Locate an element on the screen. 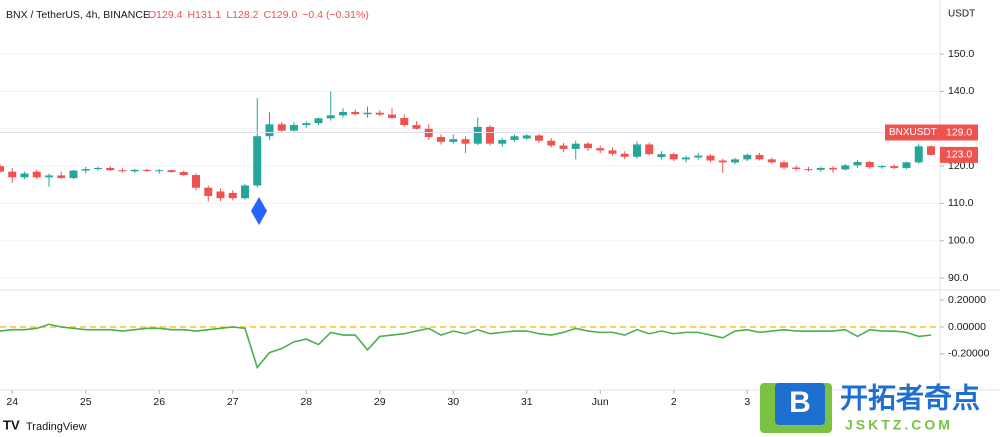 The height and width of the screenshot is (437, 1000). tag-name: BNXUSDT is located at coordinates (913, 132).